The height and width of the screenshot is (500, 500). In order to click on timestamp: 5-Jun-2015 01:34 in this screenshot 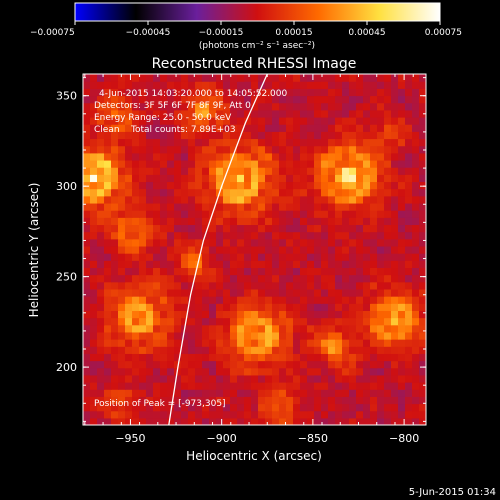, I will do `click(452, 492)`.